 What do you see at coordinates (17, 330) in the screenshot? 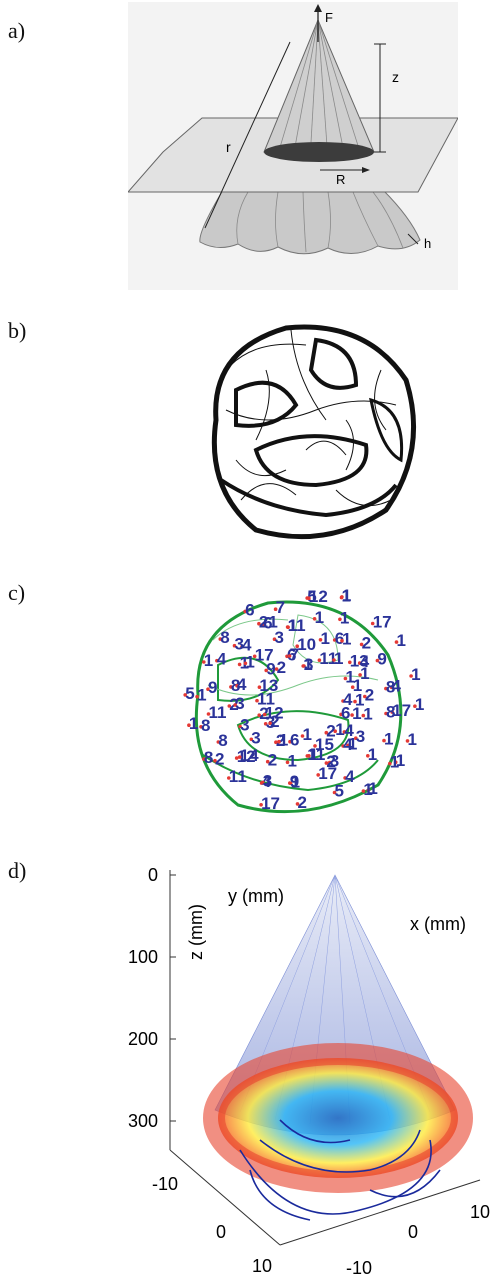
I see `panel-label-b: b)` at bounding box center [17, 330].